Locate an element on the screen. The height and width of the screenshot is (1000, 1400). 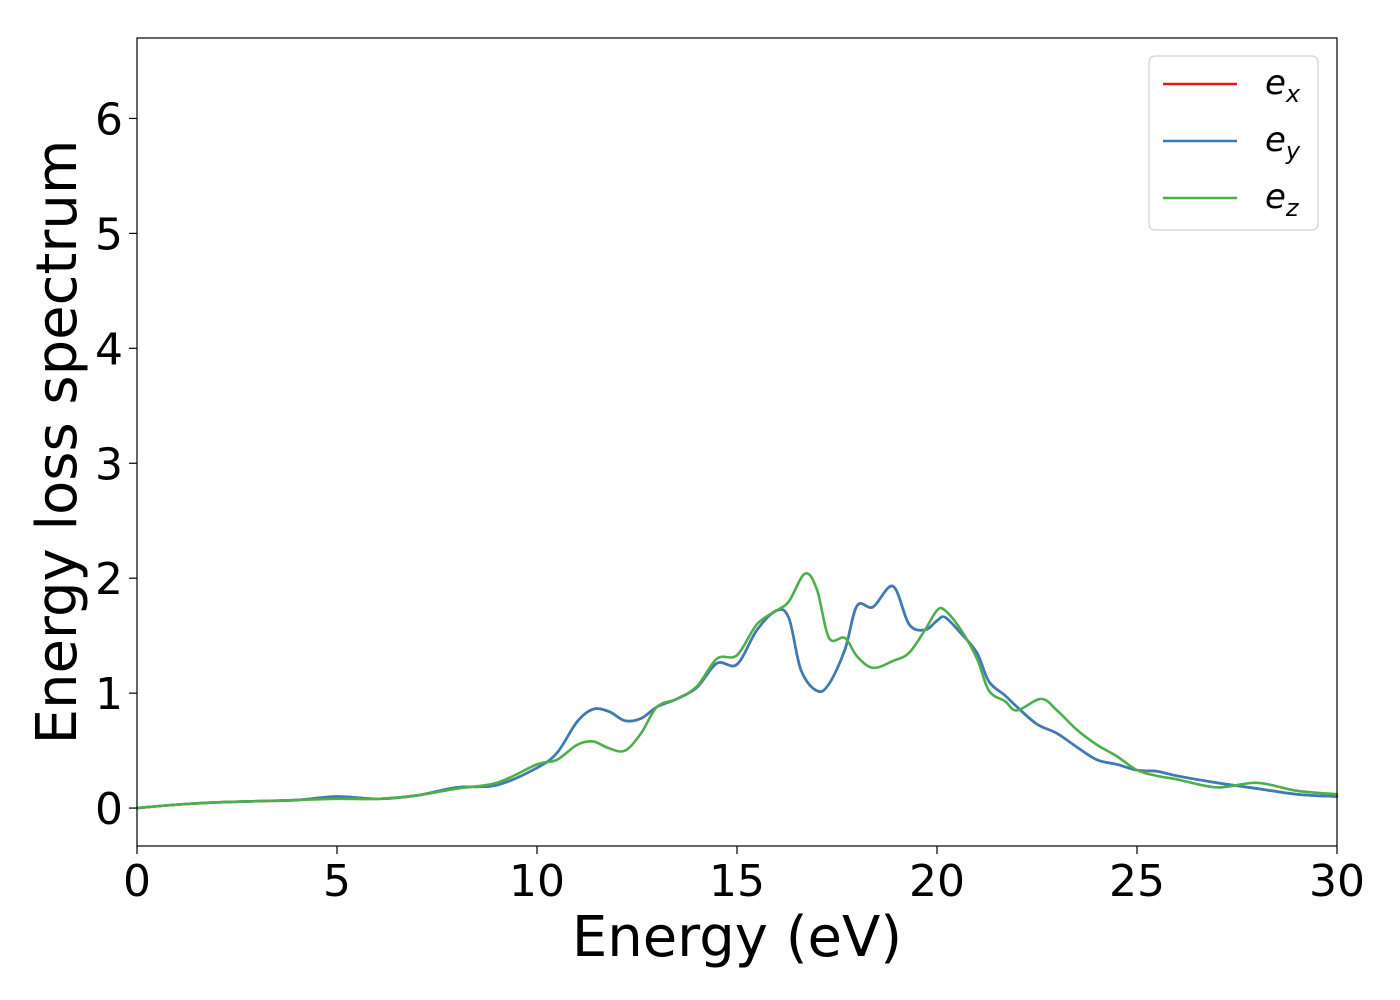
y-axis: 0 1 2 3 4 5 6 is located at coordinates (116, 464).